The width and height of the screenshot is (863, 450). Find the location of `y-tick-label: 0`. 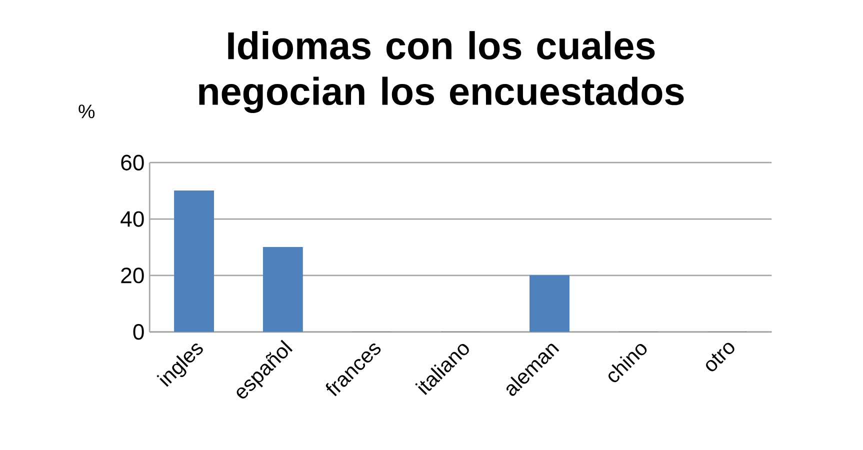

y-tick-label: 0 is located at coordinates (138, 332).